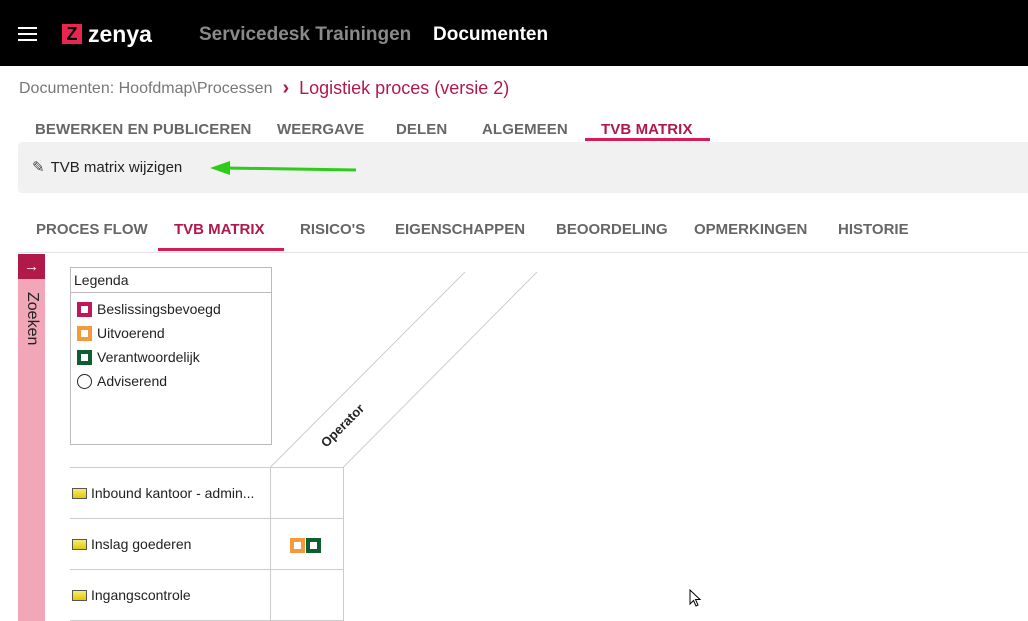 This screenshot has width=1028, height=621. I want to click on matrix-right-border, so click(343, 544).